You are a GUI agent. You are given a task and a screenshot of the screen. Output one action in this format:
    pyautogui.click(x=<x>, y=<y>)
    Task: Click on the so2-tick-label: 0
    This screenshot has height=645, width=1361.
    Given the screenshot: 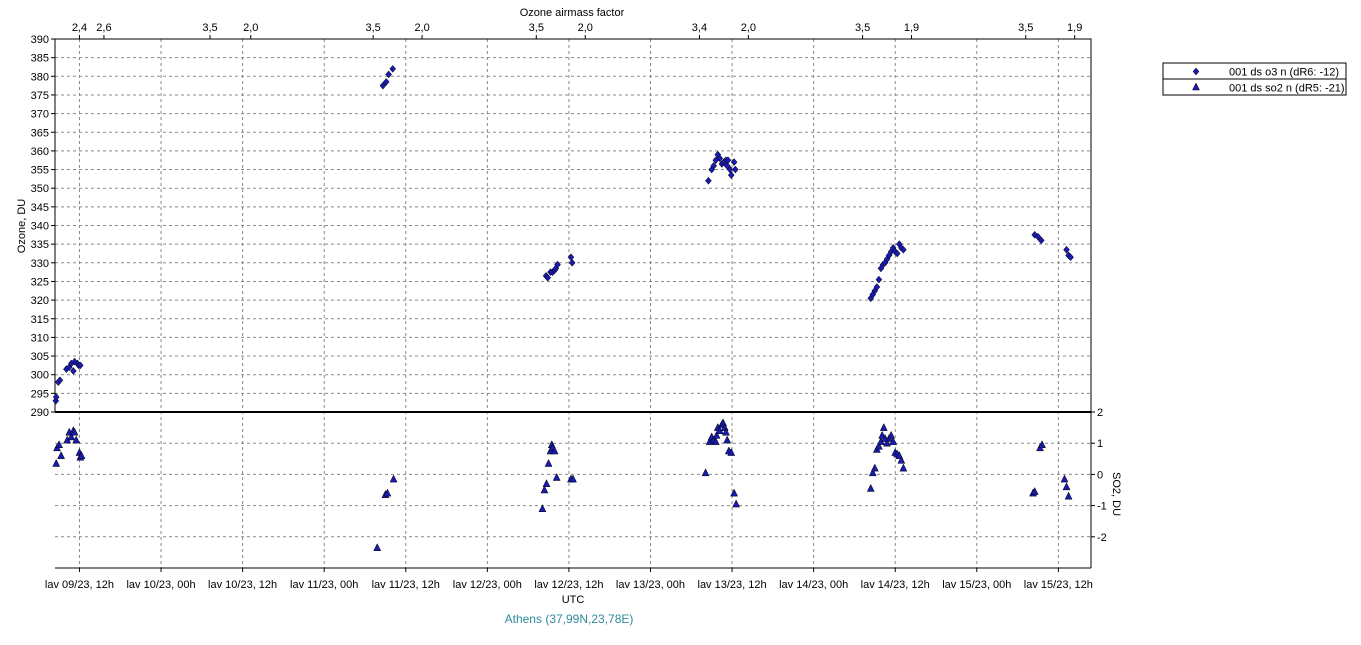 What is the action you would take?
    pyautogui.click(x=1100, y=475)
    